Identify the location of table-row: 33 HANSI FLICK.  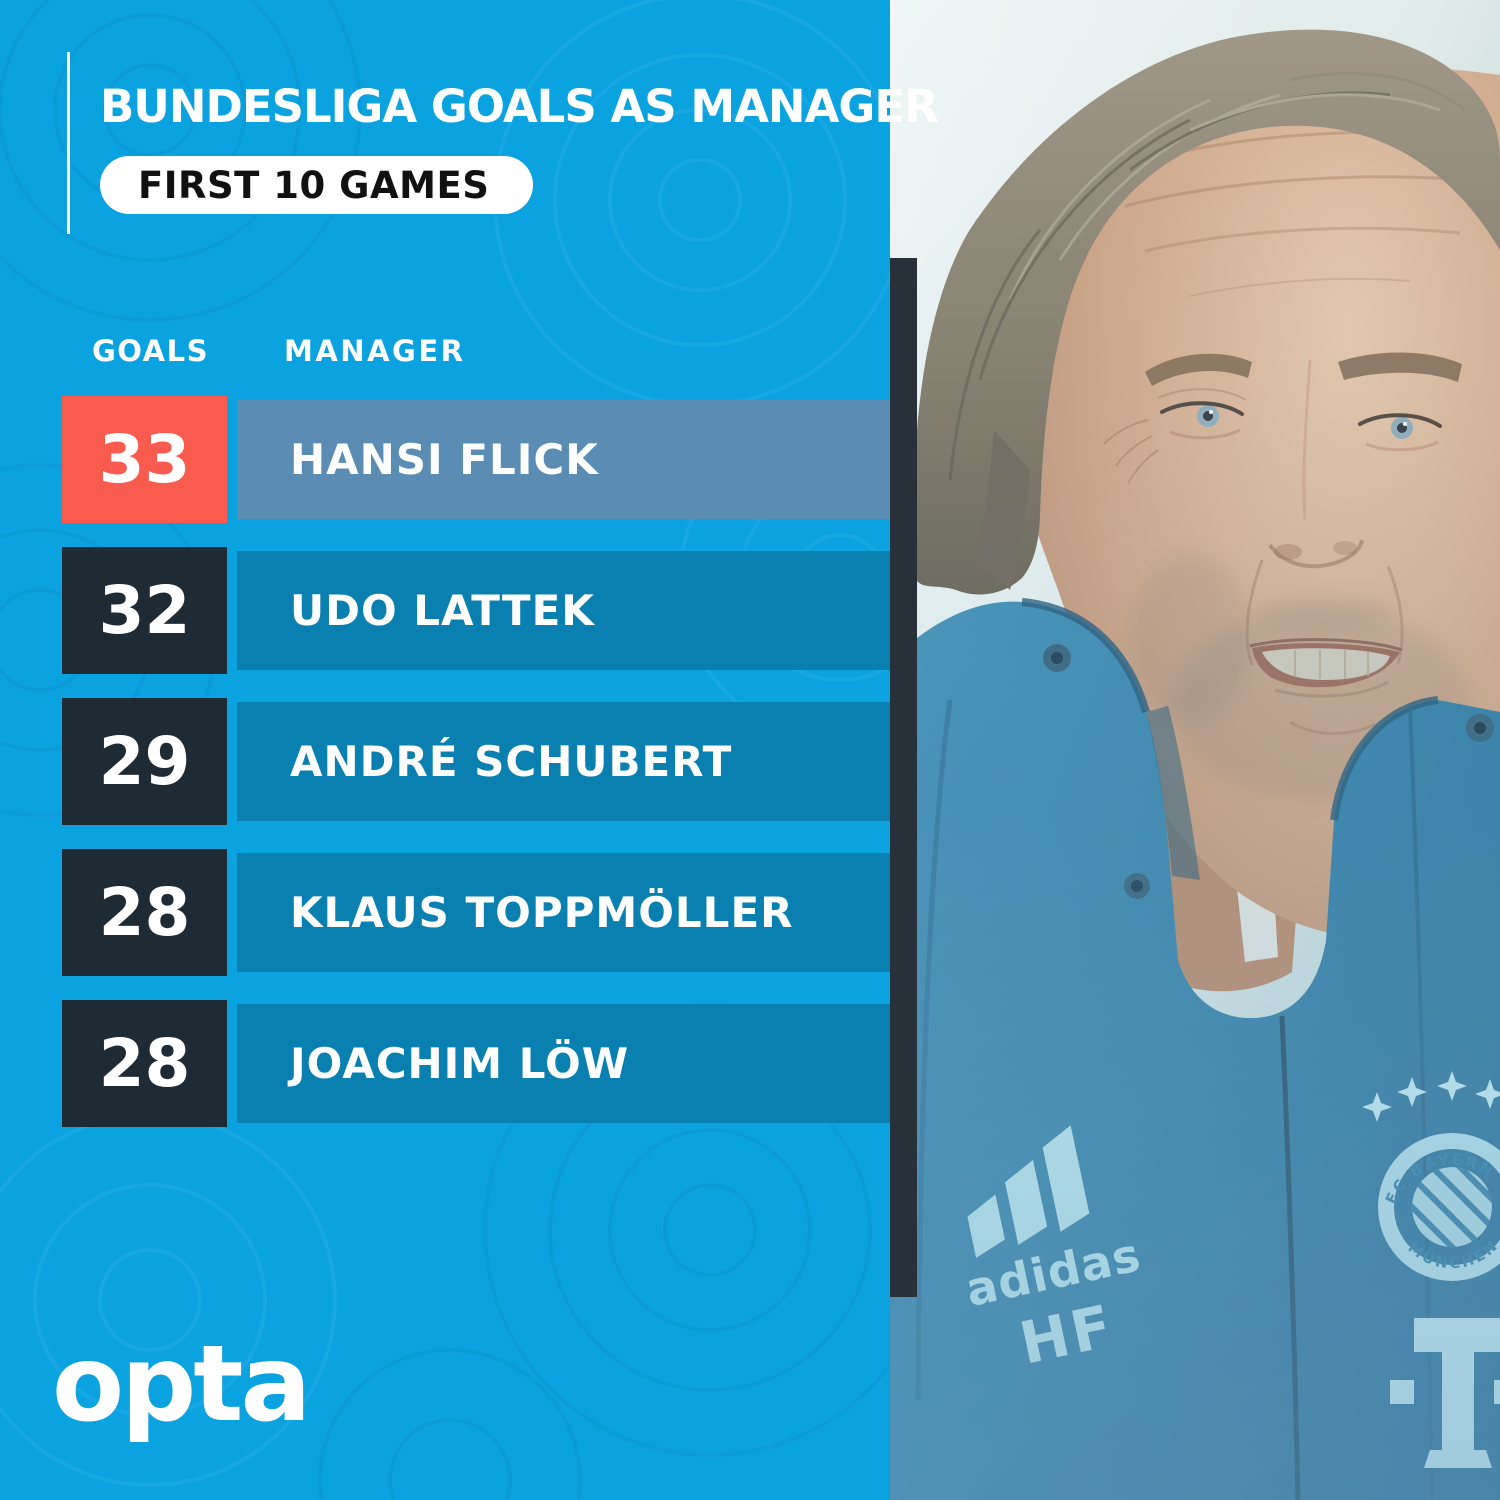
(445, 459).